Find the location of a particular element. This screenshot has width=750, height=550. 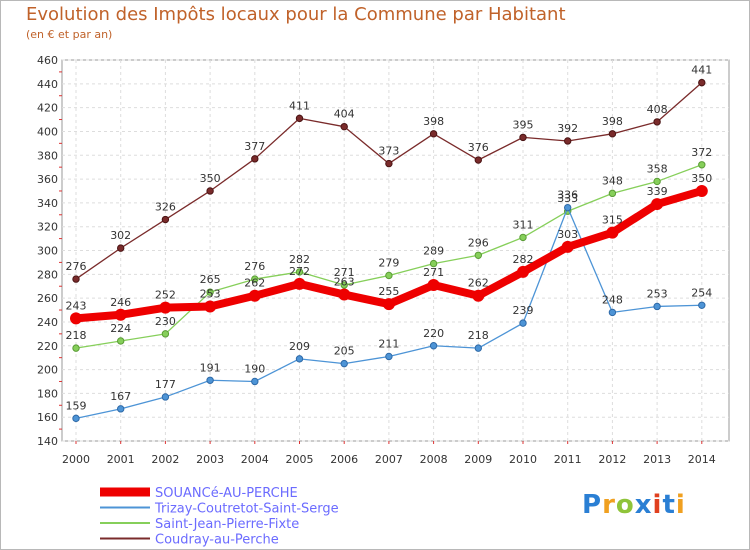

legend-item: SOUANCé-AU-PERCHE is located at coordinates (199, 493).